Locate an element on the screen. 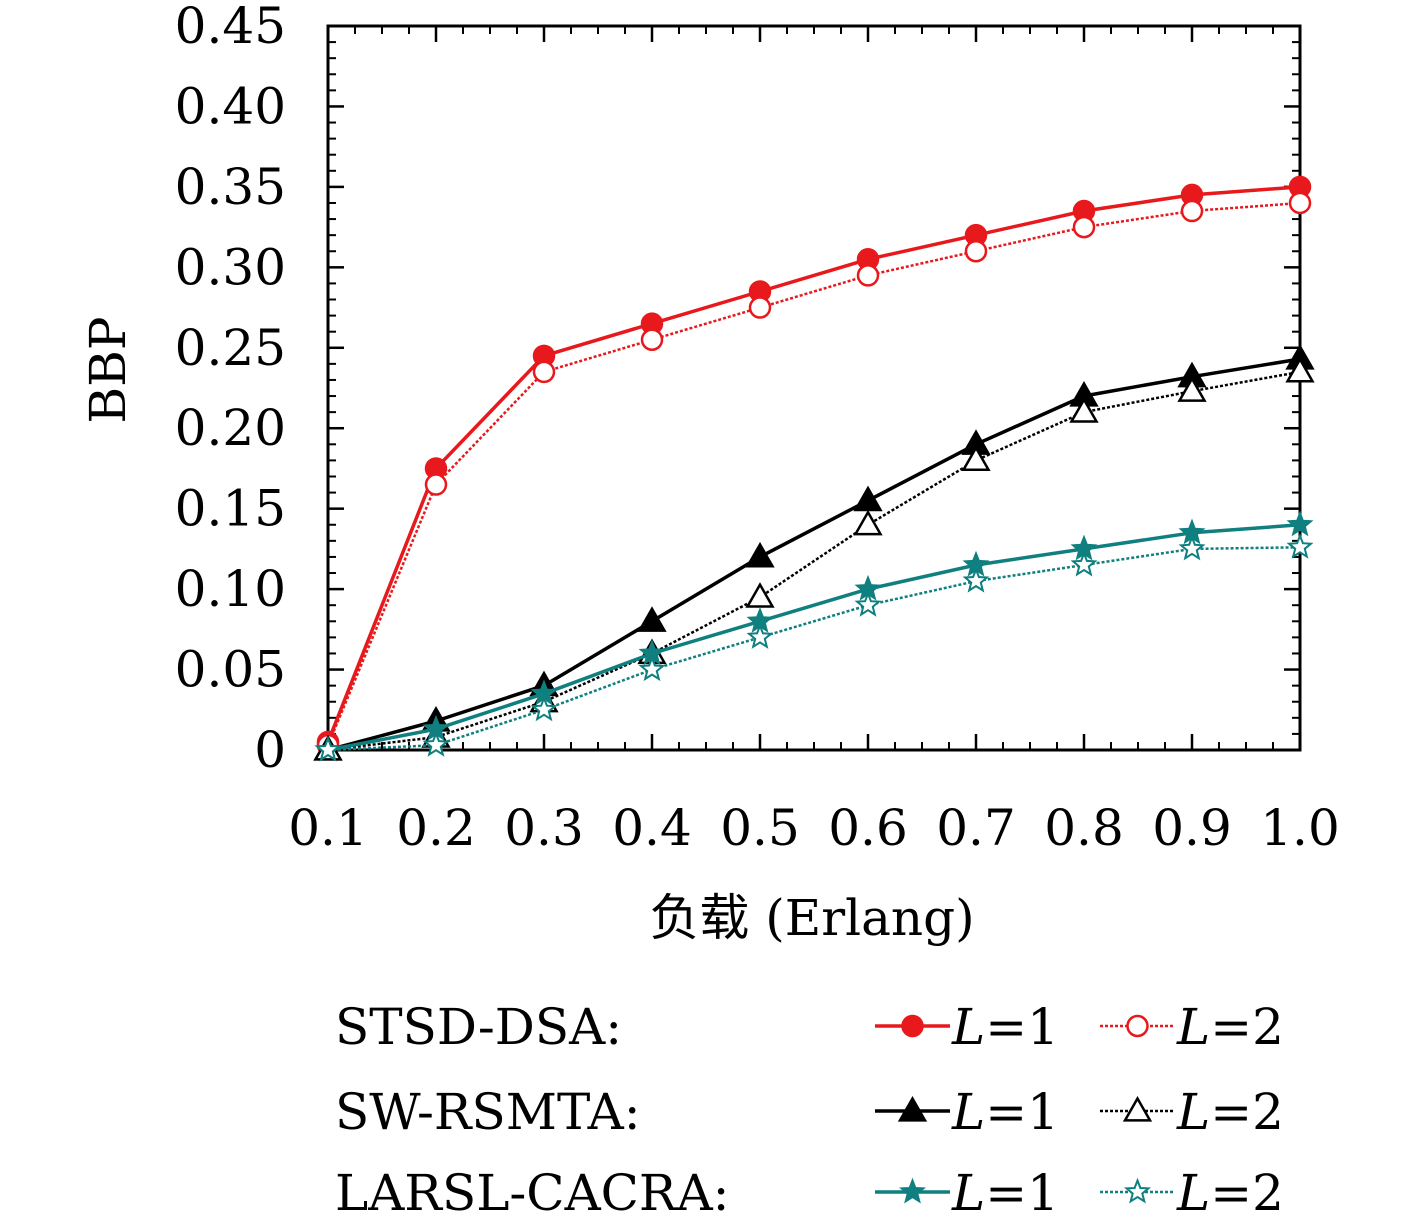 The image size is (1417, 1219). y-tick-label: 0.35 is located at coordinates (230, 187).